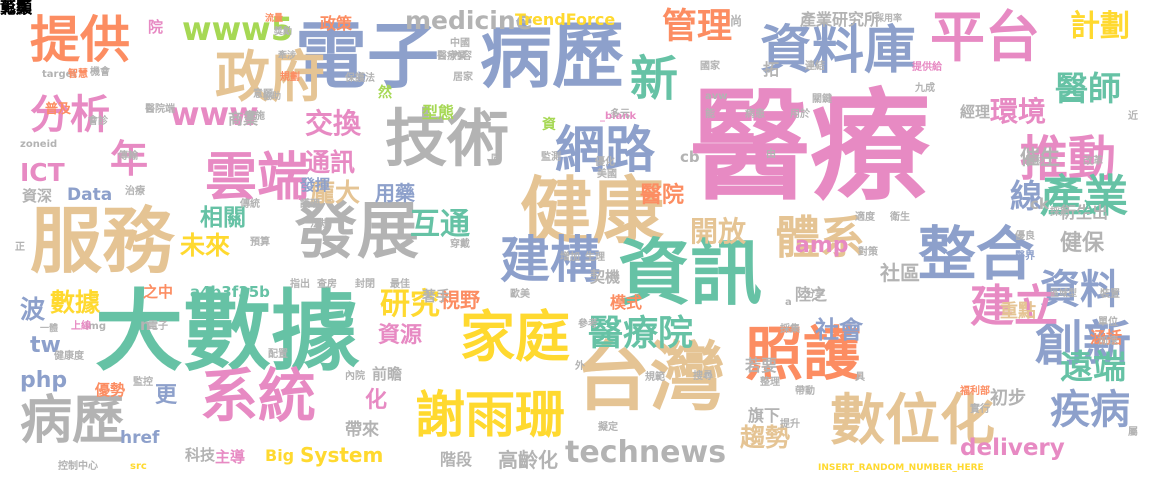  I want to click on word: 生理, so click(595, 257).